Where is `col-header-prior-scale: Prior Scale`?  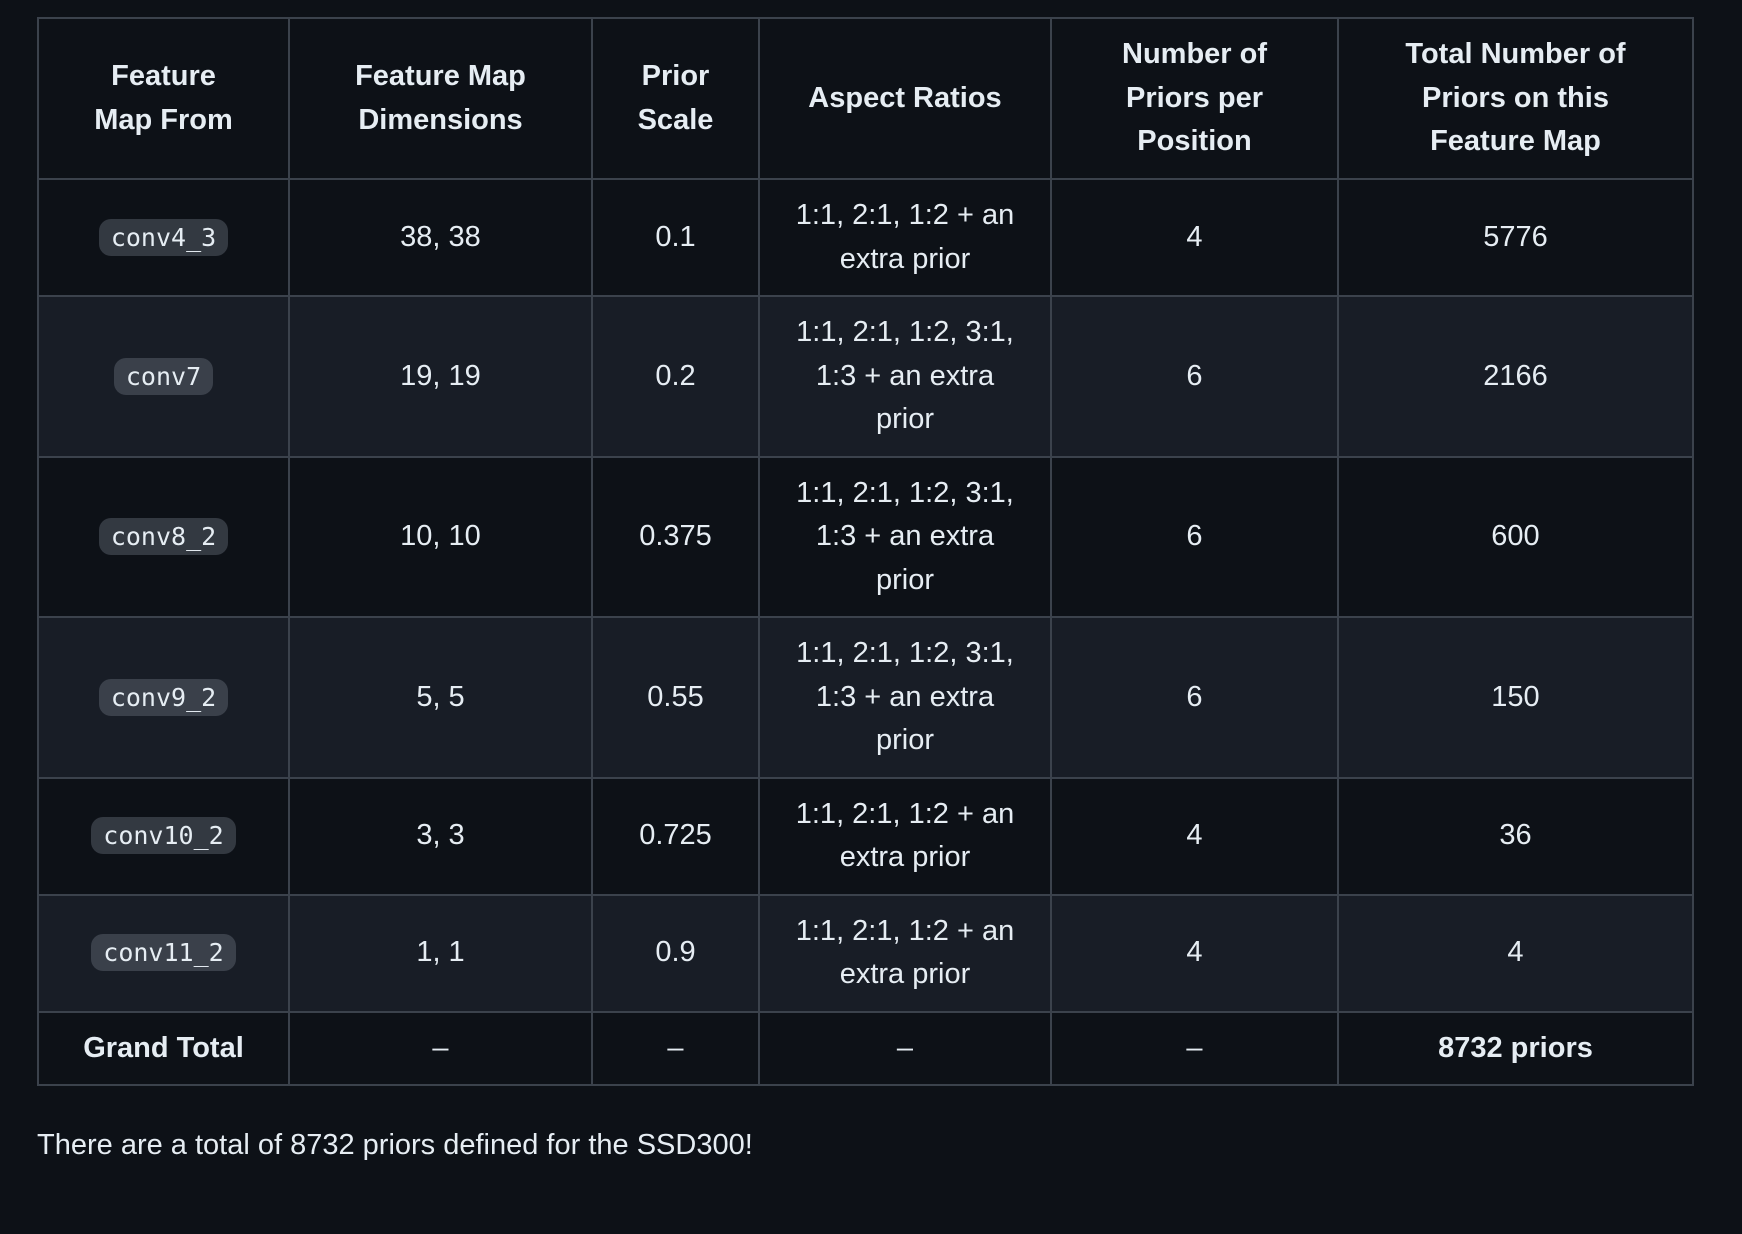 col-header-prior-scale: Prior Scale is located at coordinates (675, 98).